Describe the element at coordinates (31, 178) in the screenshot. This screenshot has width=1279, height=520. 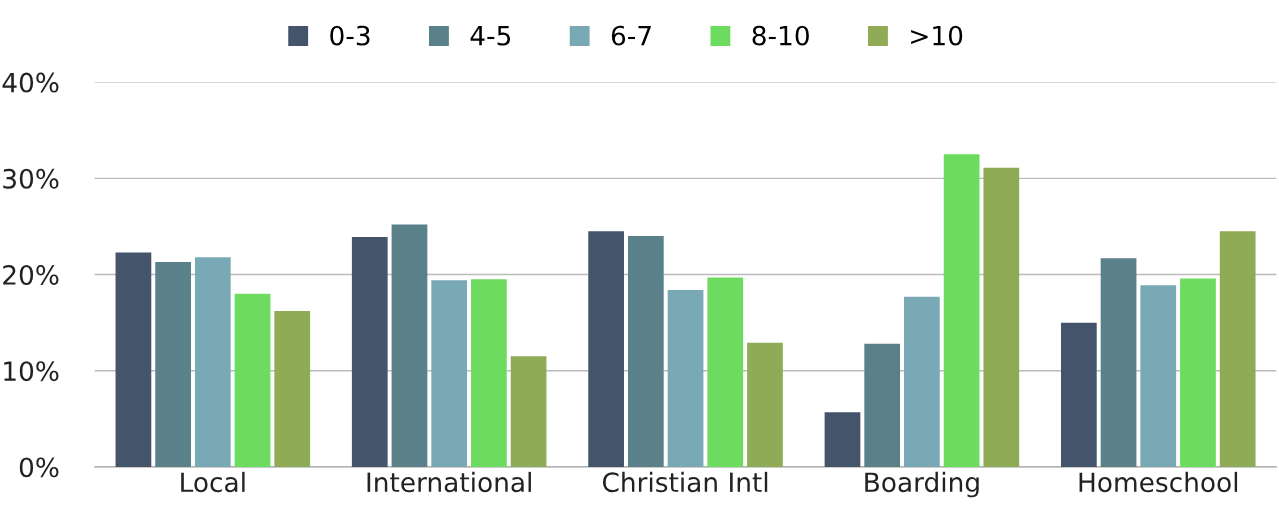
I see `y-tick-label: 30%` at that location.